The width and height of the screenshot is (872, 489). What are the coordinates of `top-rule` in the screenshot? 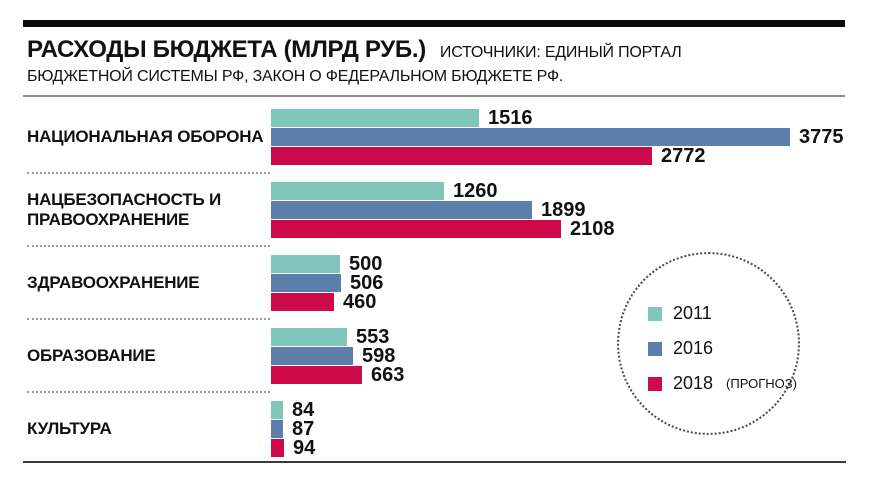 It's located at (434, 23).